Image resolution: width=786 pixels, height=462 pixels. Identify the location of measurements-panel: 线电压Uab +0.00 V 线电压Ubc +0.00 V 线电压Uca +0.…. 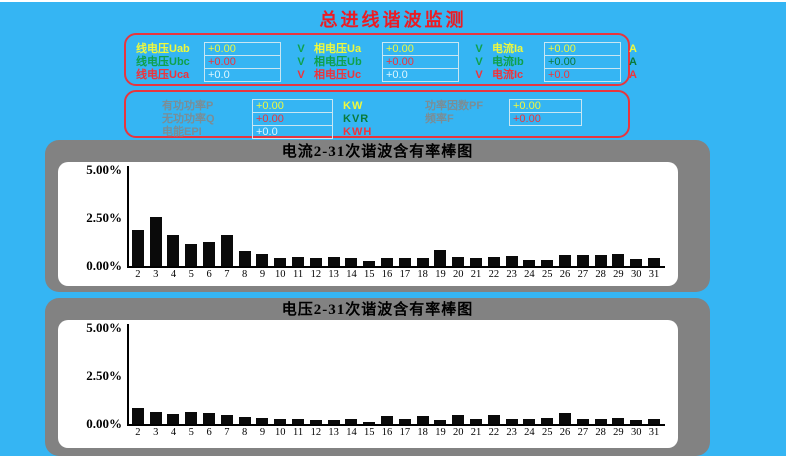
(380, 59).